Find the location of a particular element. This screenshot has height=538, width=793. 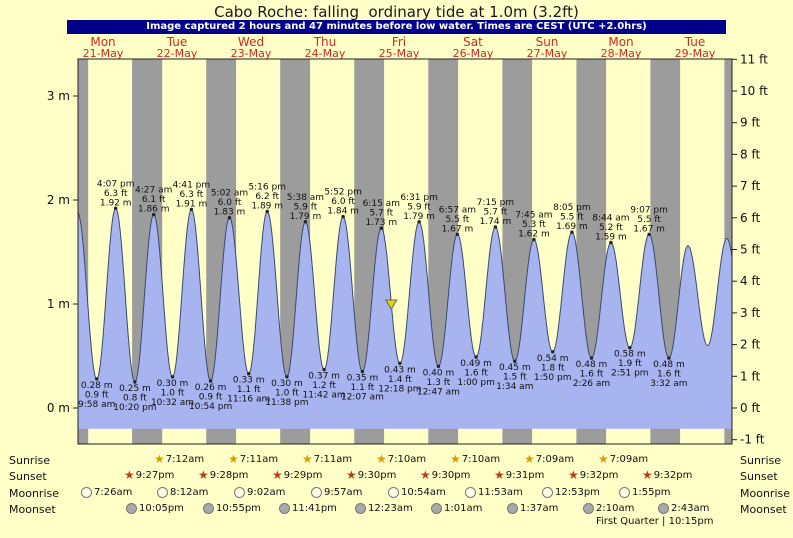

sunset-time: 9:31pm is located at coordinates (525, 475).